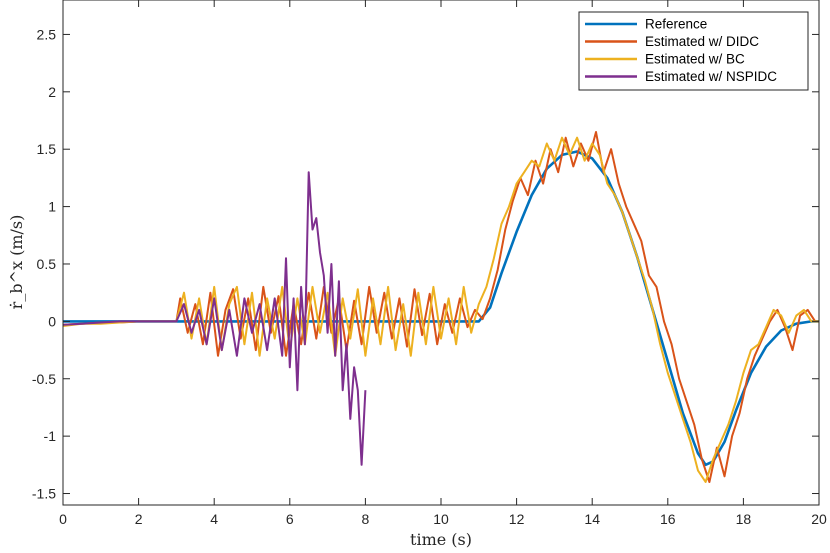 This screenshot has height=553, width=830. What do you see at coordinates (366, 519) in the screenshot?
I see `x-tick-label: 8` at bounding box center [366, 519].